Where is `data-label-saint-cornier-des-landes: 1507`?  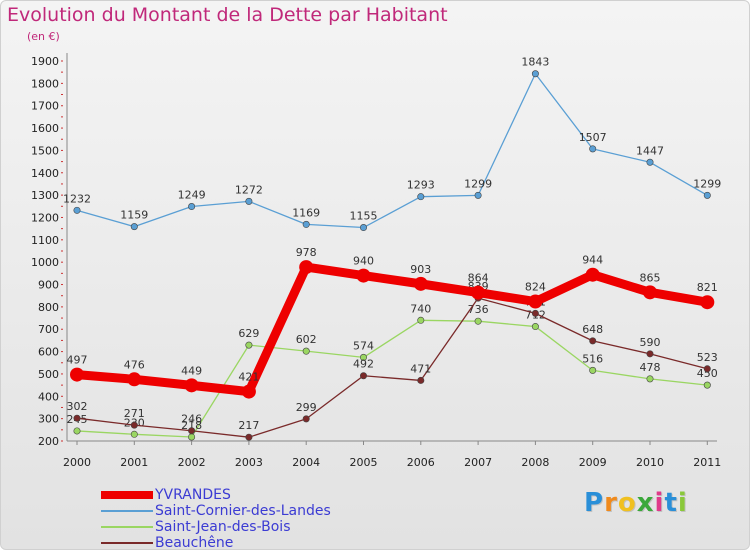
data-label-saint-cornier-des-landes: 1507 is located at coordinates (593, 137).